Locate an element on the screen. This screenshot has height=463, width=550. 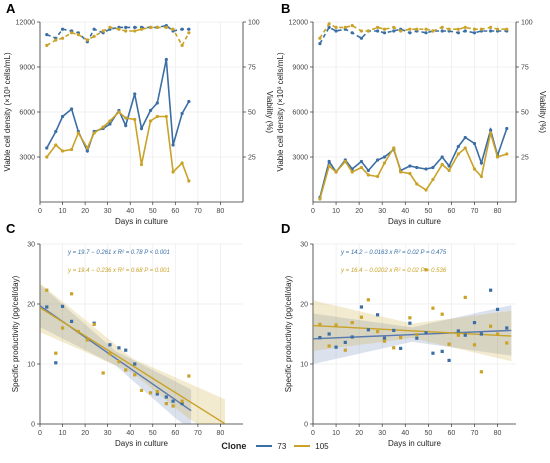
y-tick-label: 6000 is located at coordinates (27, 113).